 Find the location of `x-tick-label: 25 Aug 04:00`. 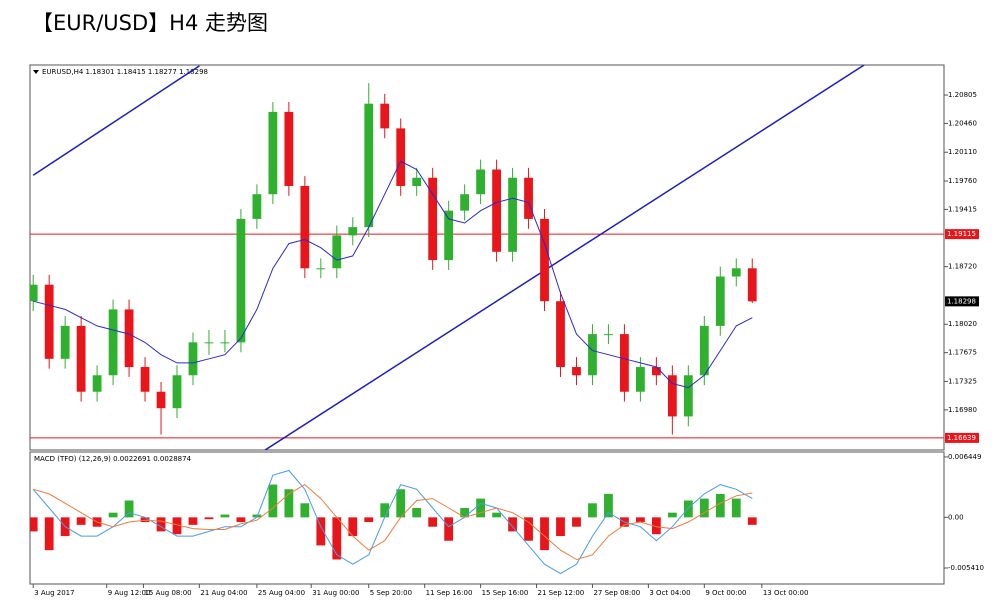

x-tick-label: 25 Aug 04:00 is located at coordinates (281, 593).